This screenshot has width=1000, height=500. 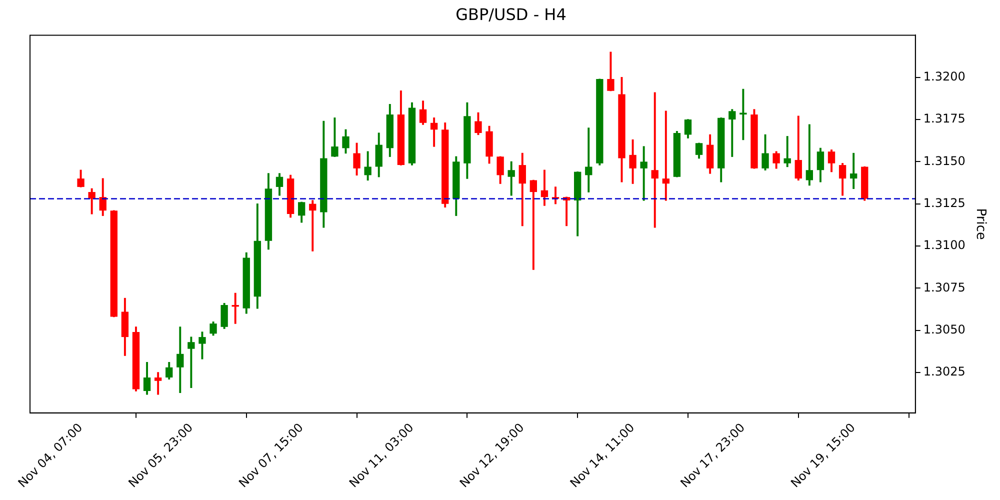 I want to click on y-tick-label: 1.3050, so click(x=944, y=329).